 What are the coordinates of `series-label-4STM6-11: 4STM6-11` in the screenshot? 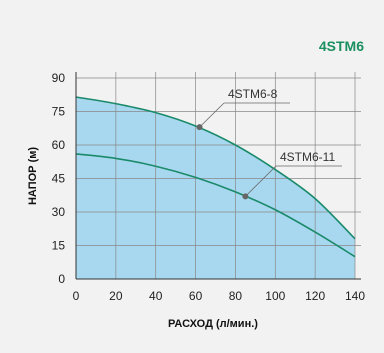 It's located at (307, 157).